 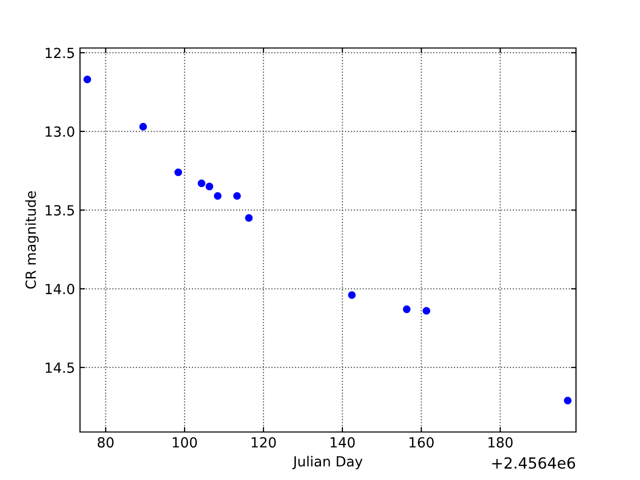 What do you see at coordinates (422, 442) in the screenshot?
I see `x-tick-label: 160` at bounding box center [422, 442].